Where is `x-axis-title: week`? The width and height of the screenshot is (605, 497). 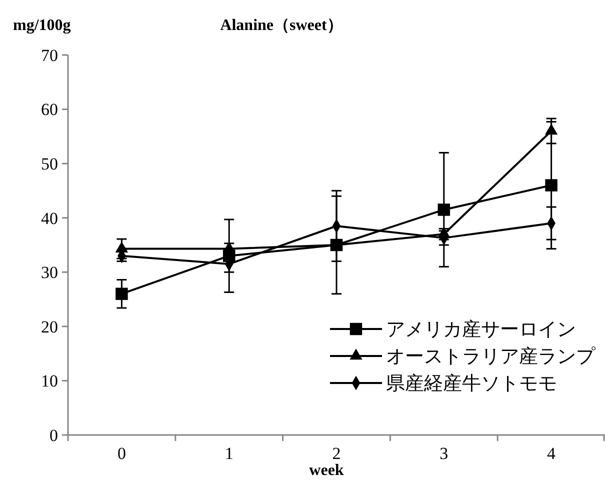
x-axis-title: week is located at coordinates (326, 470).